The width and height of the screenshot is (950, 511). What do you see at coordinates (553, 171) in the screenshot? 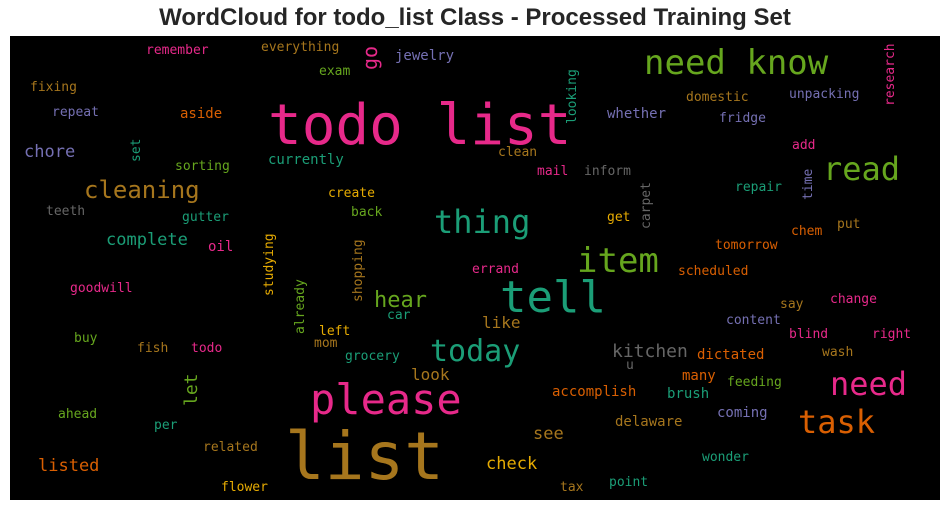
I see `word-mail: mail` at bounding box center [553, 171].